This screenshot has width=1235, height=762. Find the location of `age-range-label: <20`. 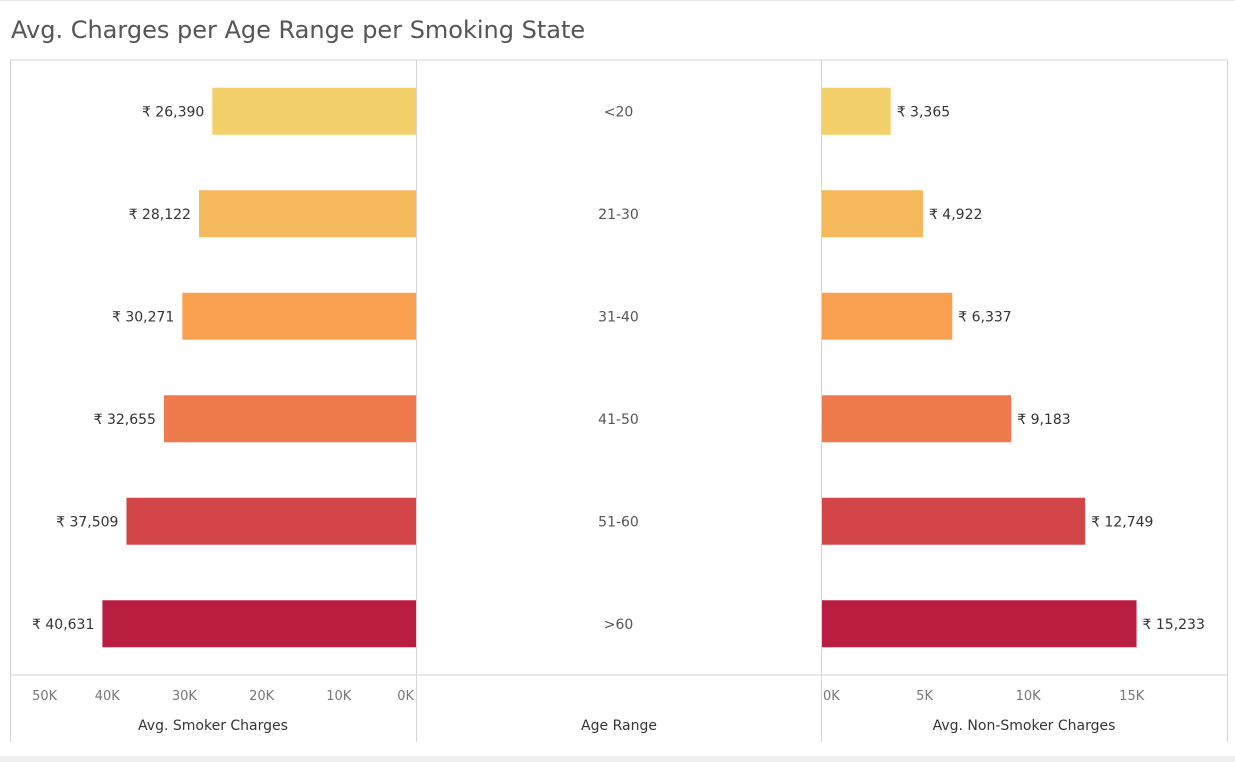

age-range-label: <20 is located at coordinates (619, 112).